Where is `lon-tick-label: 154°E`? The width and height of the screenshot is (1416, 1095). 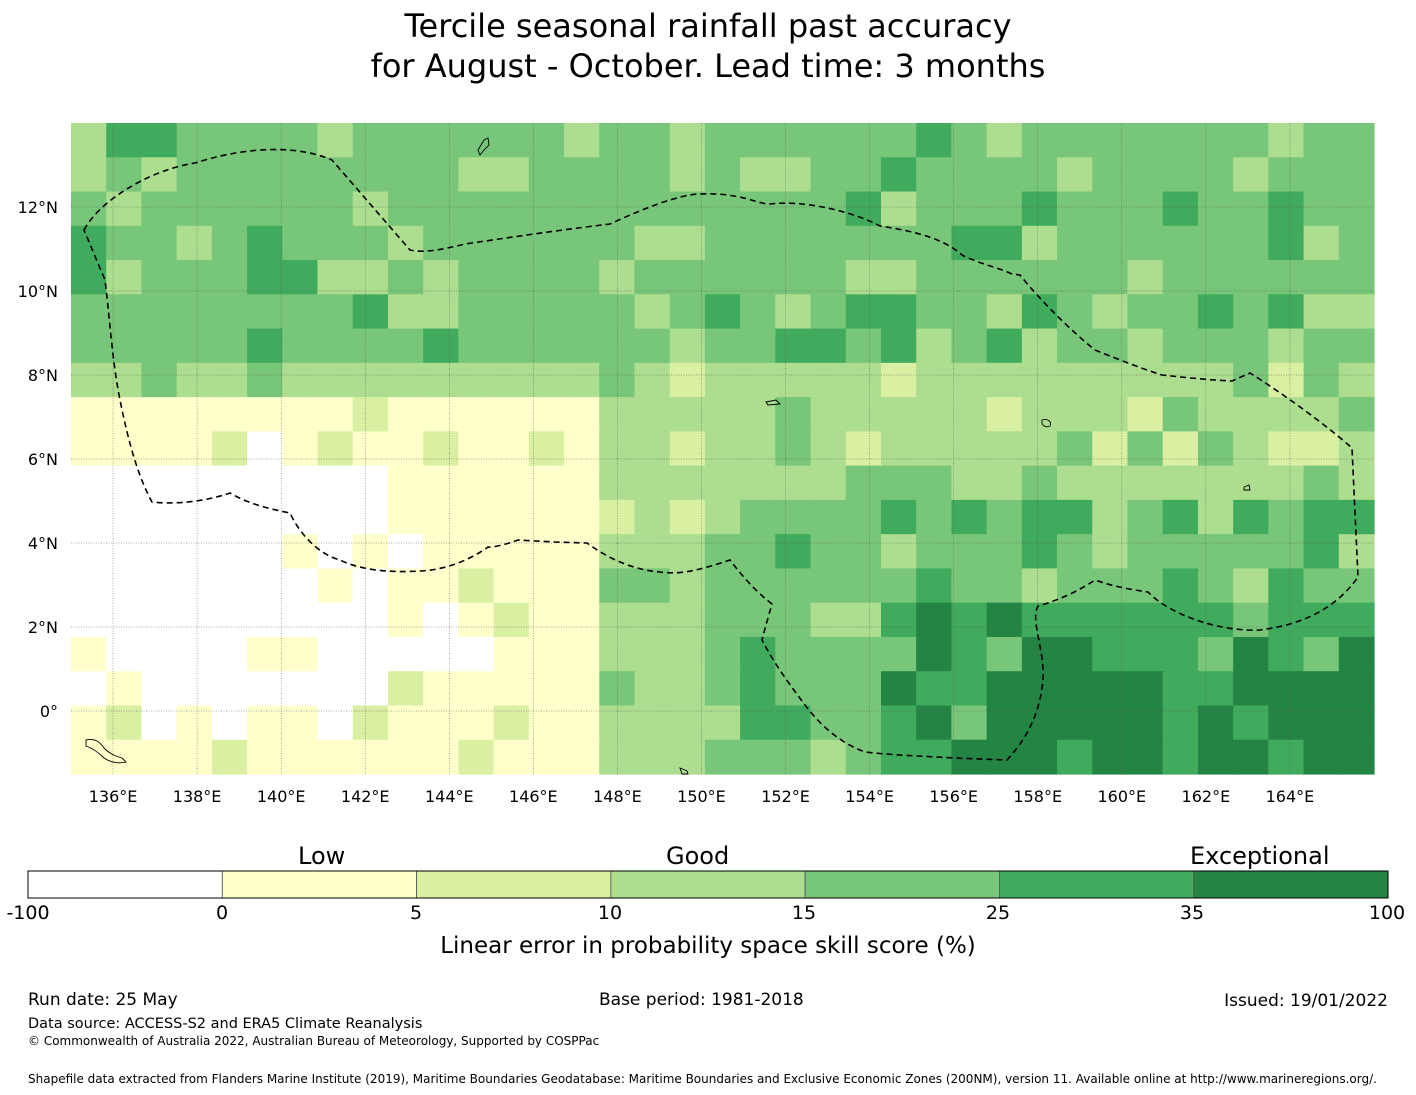 lon-tick-label: 154°E is located at coordinates (869, 796).